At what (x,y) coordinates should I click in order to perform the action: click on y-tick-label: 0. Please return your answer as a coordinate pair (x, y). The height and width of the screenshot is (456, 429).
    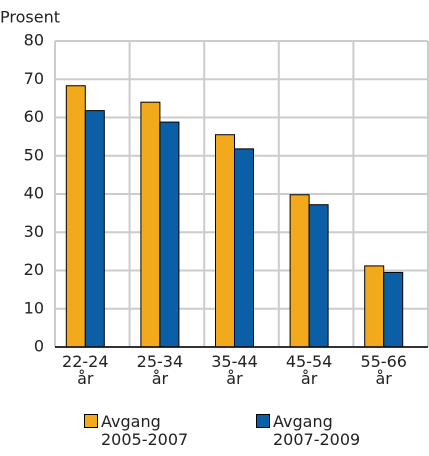
    Looking at the image, I should click on (39, 346).